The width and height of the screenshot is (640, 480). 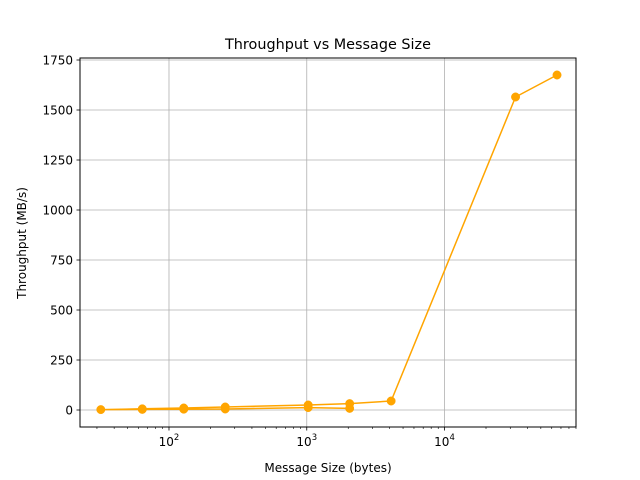 What do you see at coordinates (69, 410) in the screenshot?
I see `y-tick-label: 0` at bounding box center [69, 410].